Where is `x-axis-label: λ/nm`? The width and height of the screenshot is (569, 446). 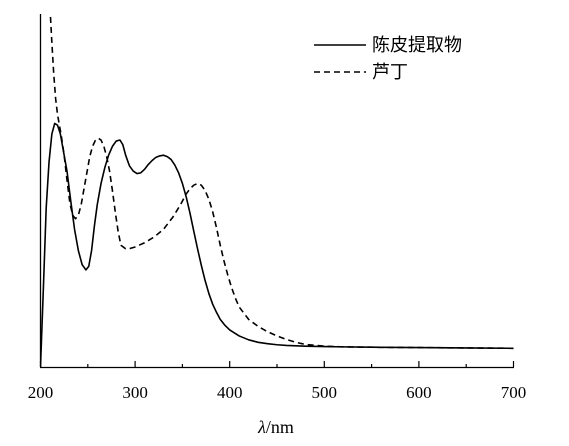
x-axis-label: λ/nm is located at coordinates (275, 427).